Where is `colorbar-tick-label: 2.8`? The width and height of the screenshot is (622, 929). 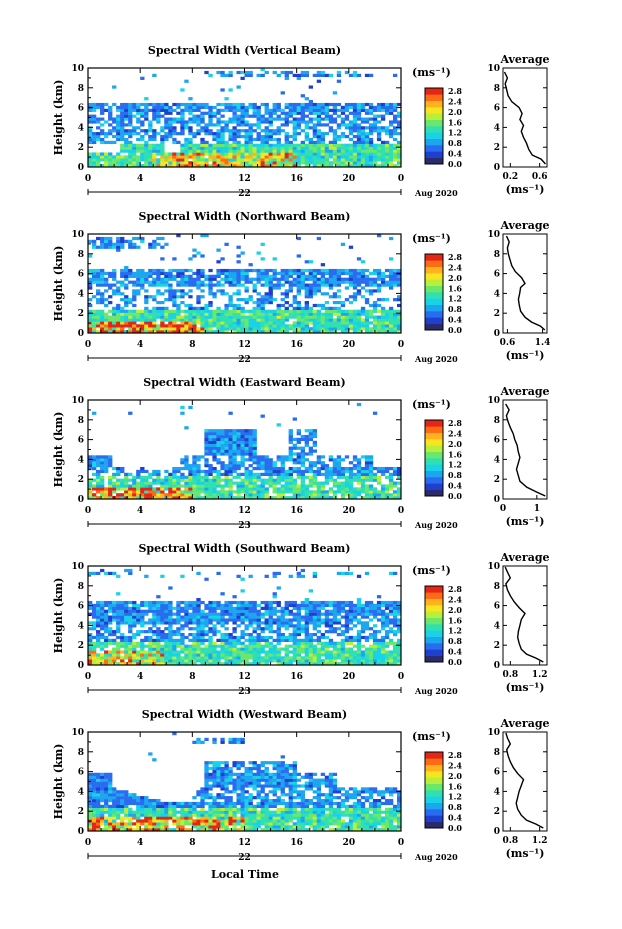
colorbar-tick-label: 2.8 is located at coordinates (455, 423).